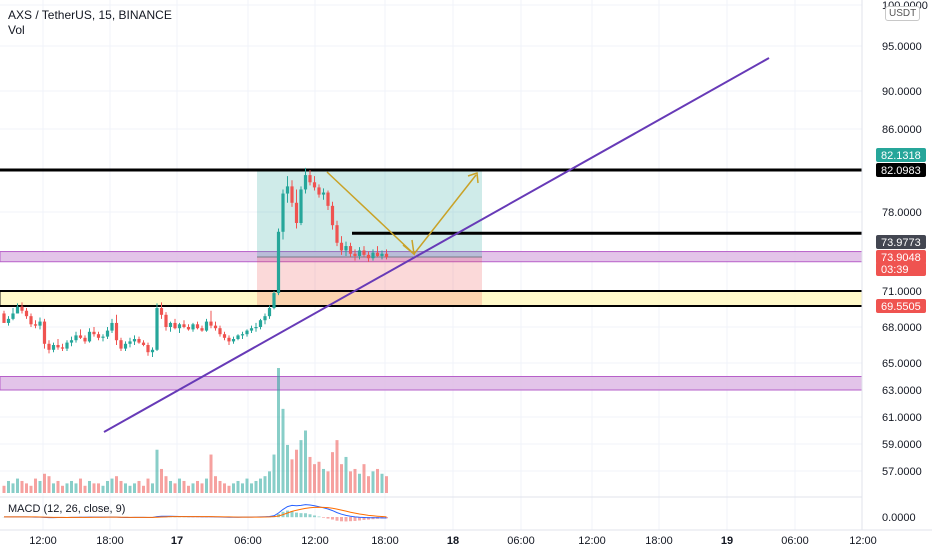 The width and height of the screenshot is (932, 550). What do you see at coordinates (901, 307) in the screenshot?
I see `price-badge-label: 69.5505` at bounding box center [901, 307].